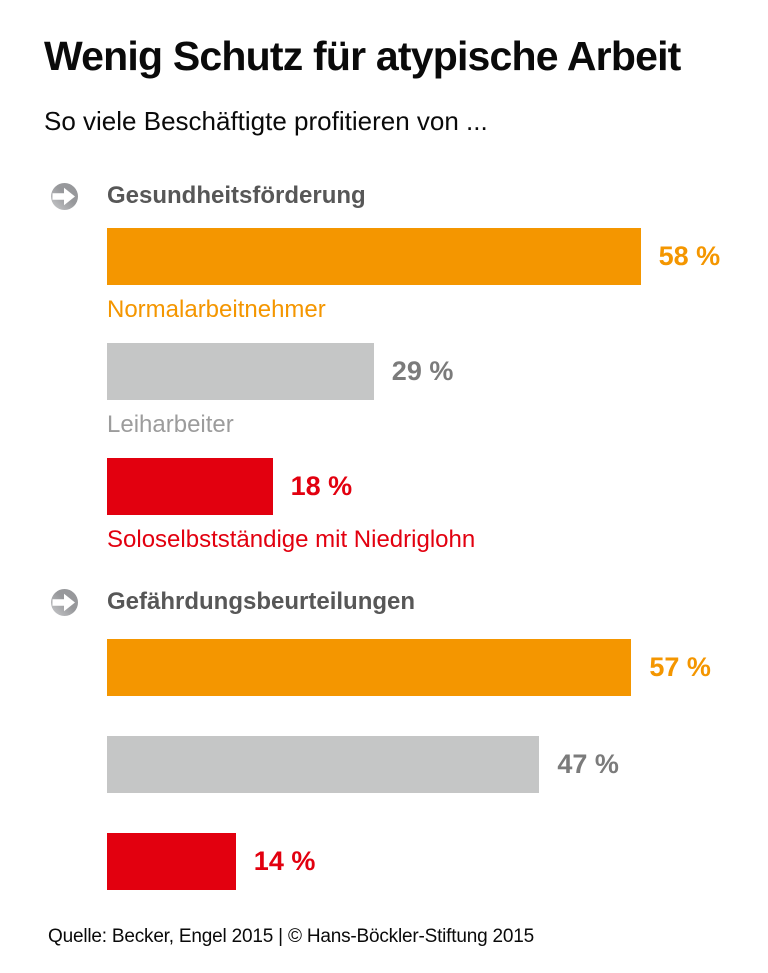  Describe the element at coordinates (170, 424) in the screenshot. I see `category-label: Leiharbeiter` at that location.